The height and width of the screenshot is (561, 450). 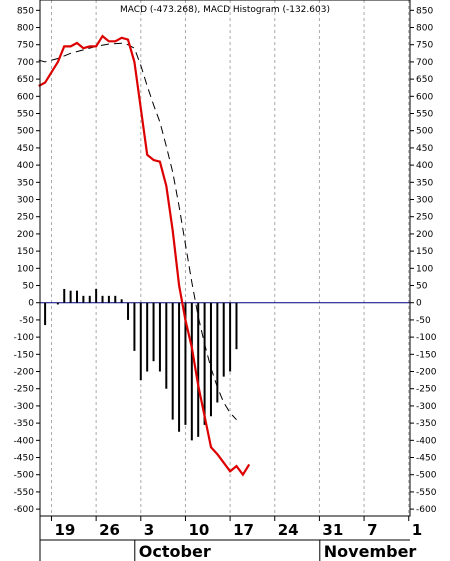 I want to click on y-tick-label-left: 800, so click(x=25, y=29).